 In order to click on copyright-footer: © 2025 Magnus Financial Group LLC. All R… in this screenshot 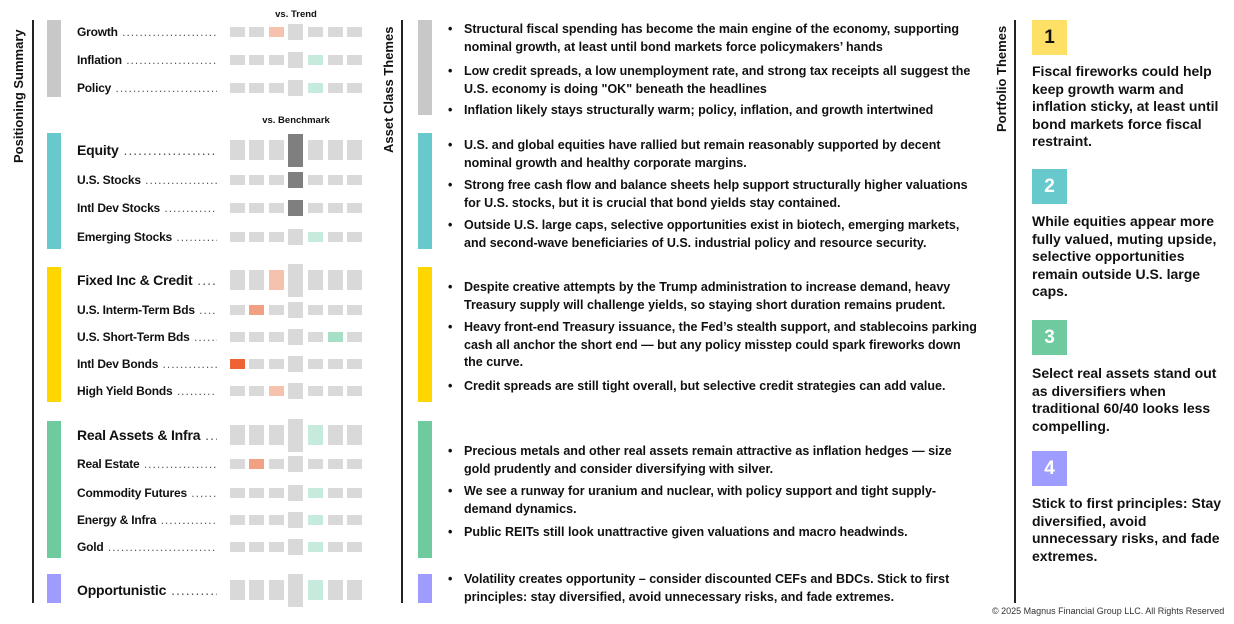, I will do `click(1108, 611)`.